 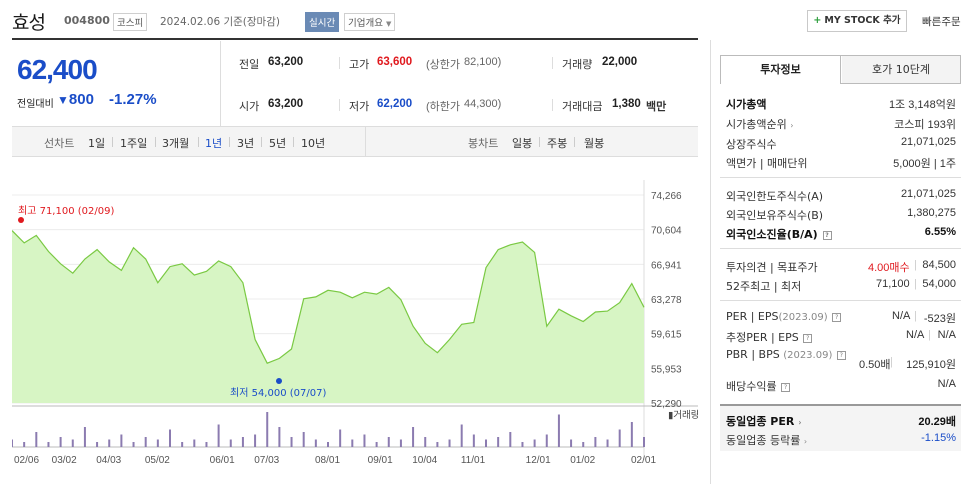 I want to click on amount-label: 거래대금, so click(x=582, y=106).